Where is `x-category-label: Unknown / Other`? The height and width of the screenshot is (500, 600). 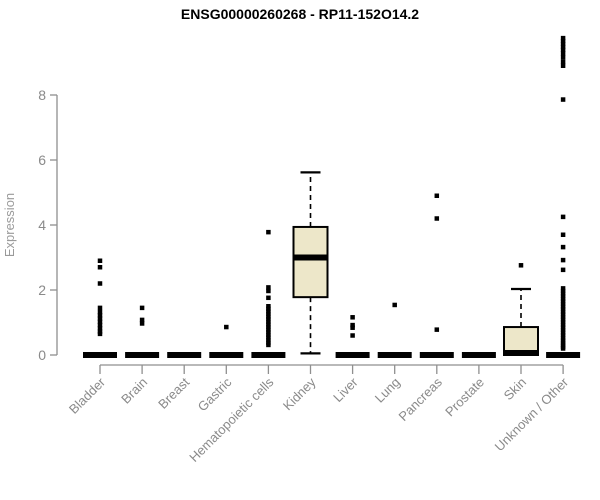 x-category-label: Unknown / Other is located at coordinates (532, 414).